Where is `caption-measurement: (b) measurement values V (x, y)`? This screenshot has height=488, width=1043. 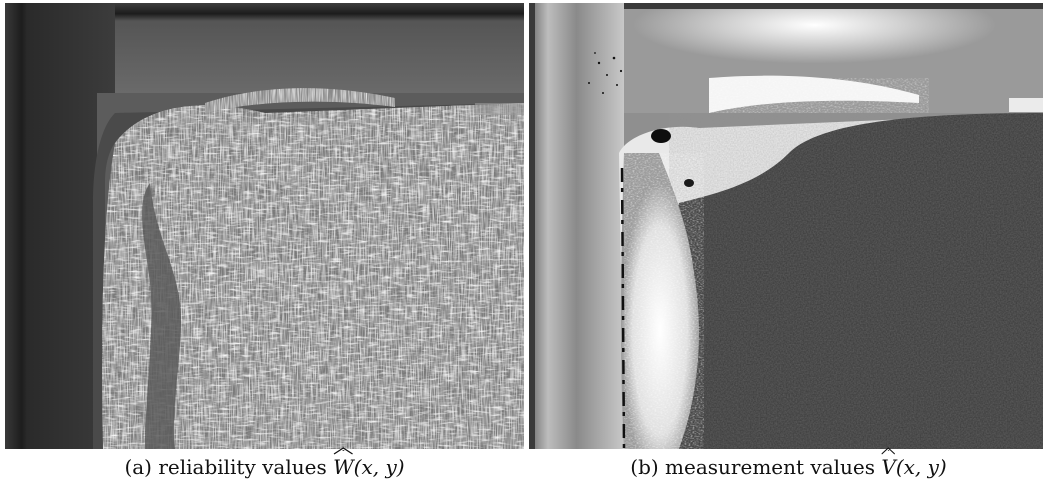
caption-measurement: (b) measurement values V (x, y) is located at coordinates (786, 464).